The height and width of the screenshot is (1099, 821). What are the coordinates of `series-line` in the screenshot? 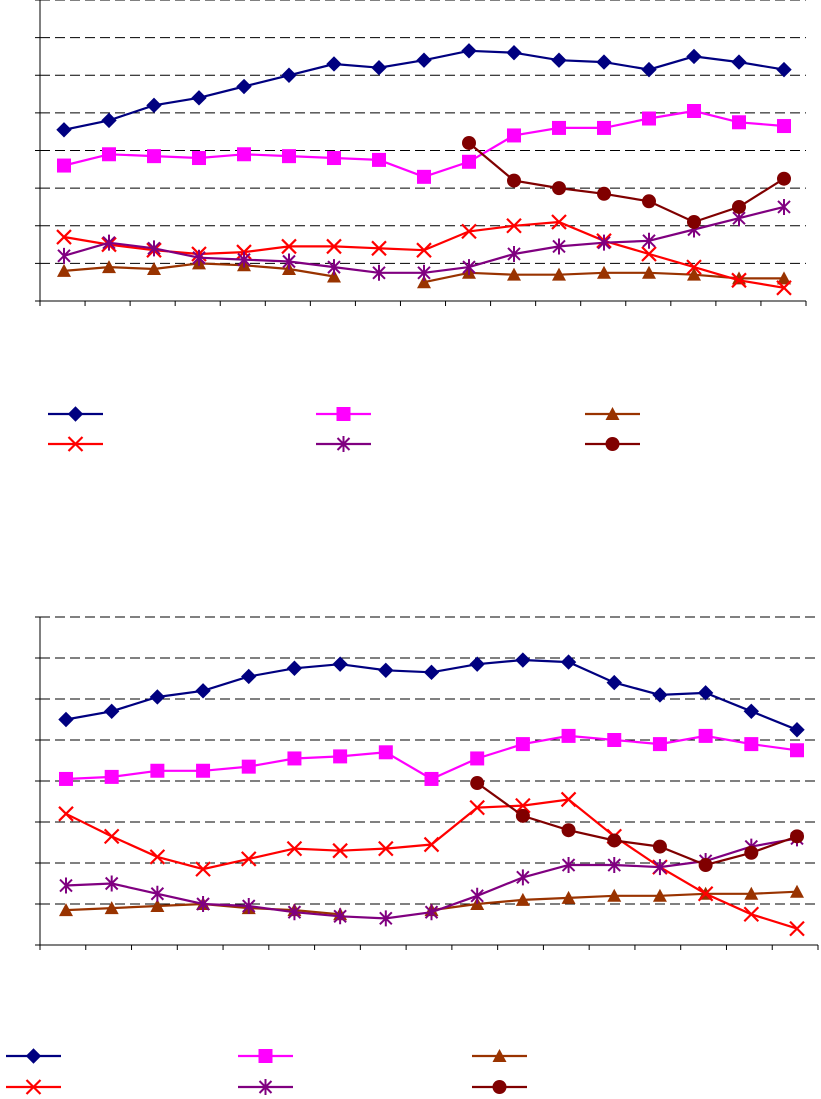 It's located at (637, 824).